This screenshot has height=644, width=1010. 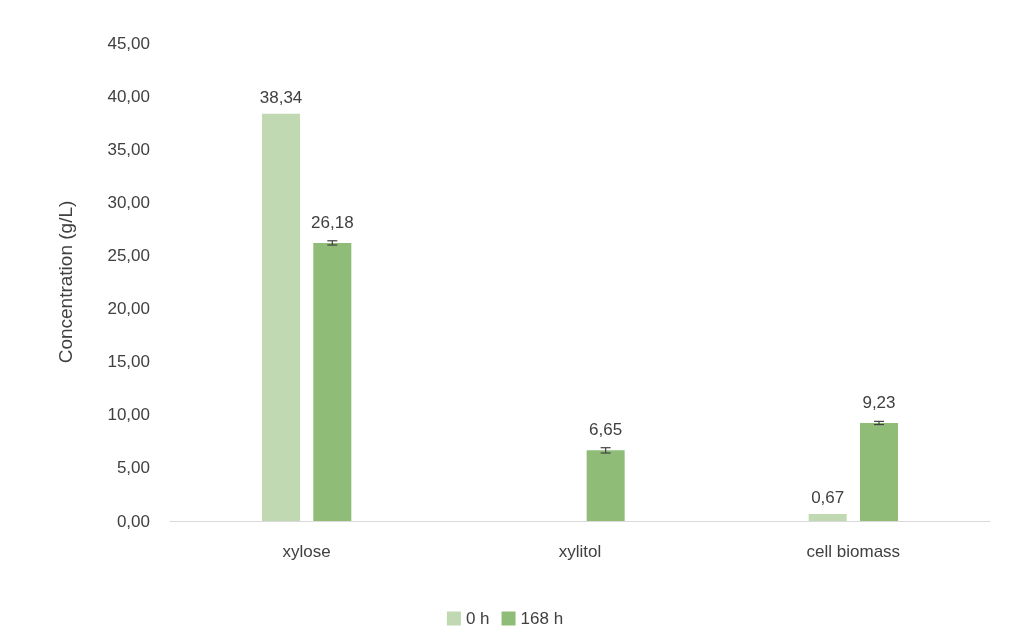 What do you see at coordinates (65, 282) in the screenshot?
I see `y-axis-title: Concentration (g/L)` at bounding box center [65, 282].